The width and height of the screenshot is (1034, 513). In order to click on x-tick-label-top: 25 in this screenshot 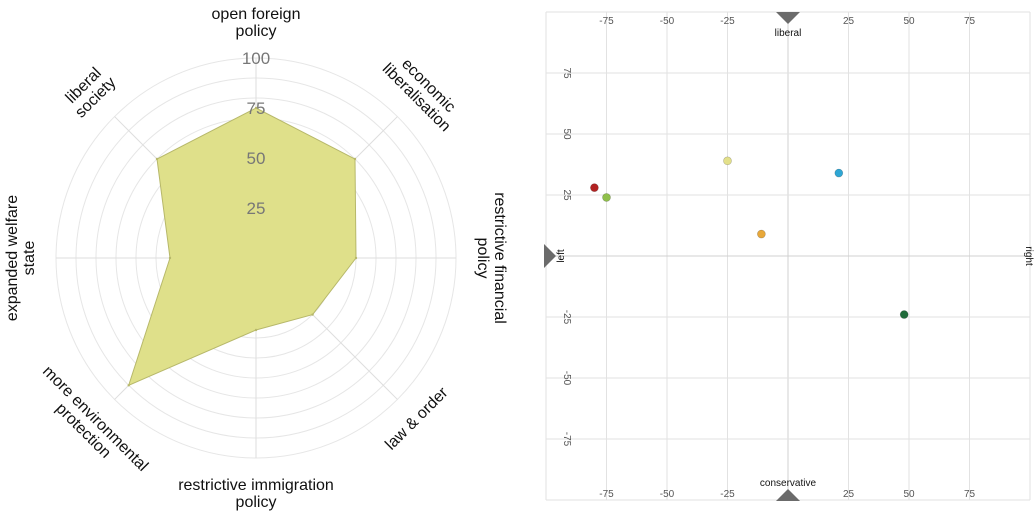, I will do `click(849, 21)`.